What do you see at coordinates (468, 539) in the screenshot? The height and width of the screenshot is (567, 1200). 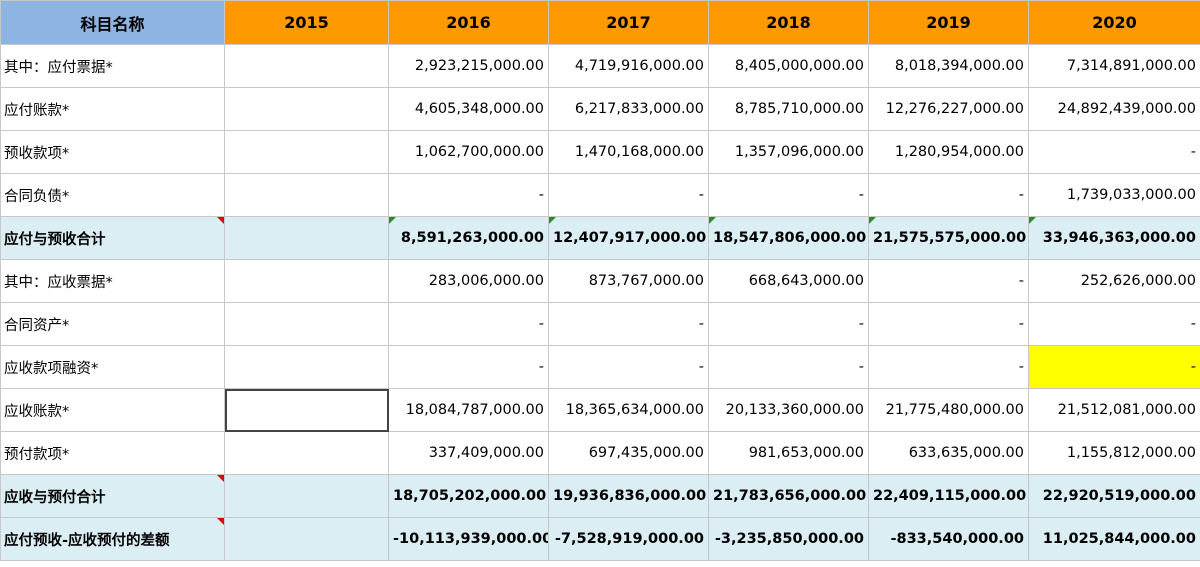 I see `value-cell: -10,113,939,000.00` at bounding box center [468, 539].